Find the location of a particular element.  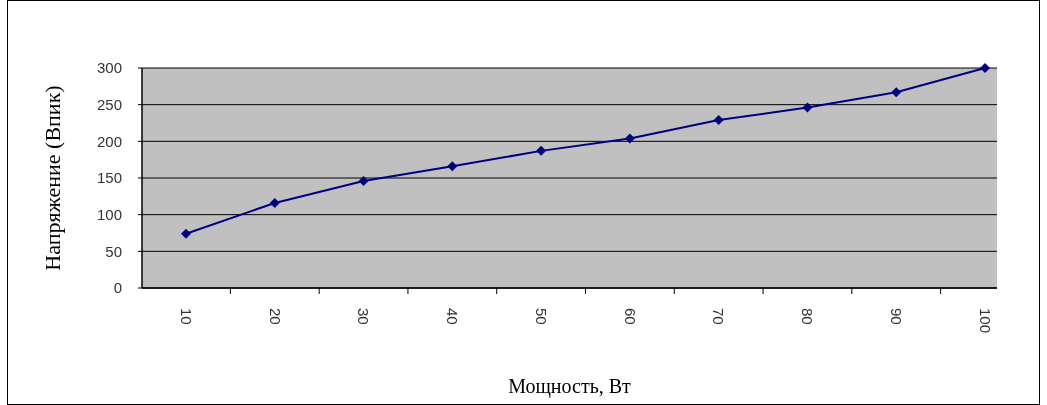

x-tick-label: 20 is located at coordinates (275, 316).